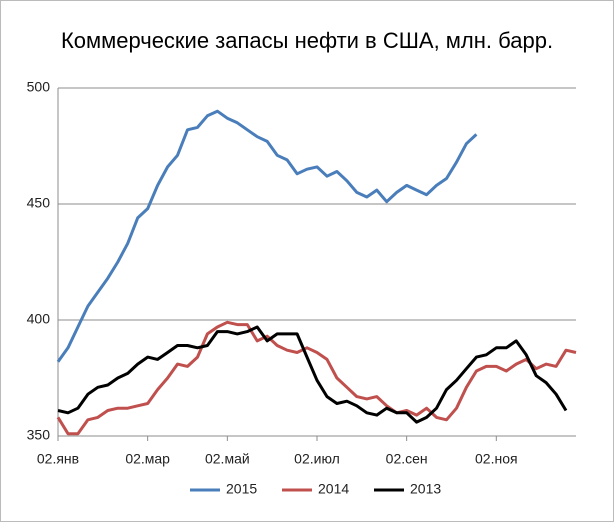  Describe the element at coordinates (425, 489) in the screenshot. I see `legend-label: 2013` at that location.